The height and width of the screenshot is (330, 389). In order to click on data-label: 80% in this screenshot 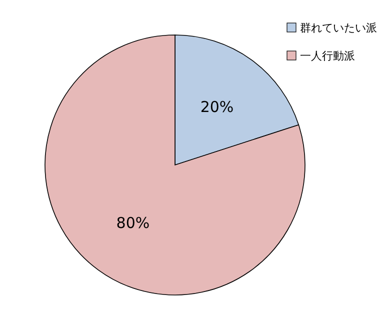, I will do `click(133, 223)`.